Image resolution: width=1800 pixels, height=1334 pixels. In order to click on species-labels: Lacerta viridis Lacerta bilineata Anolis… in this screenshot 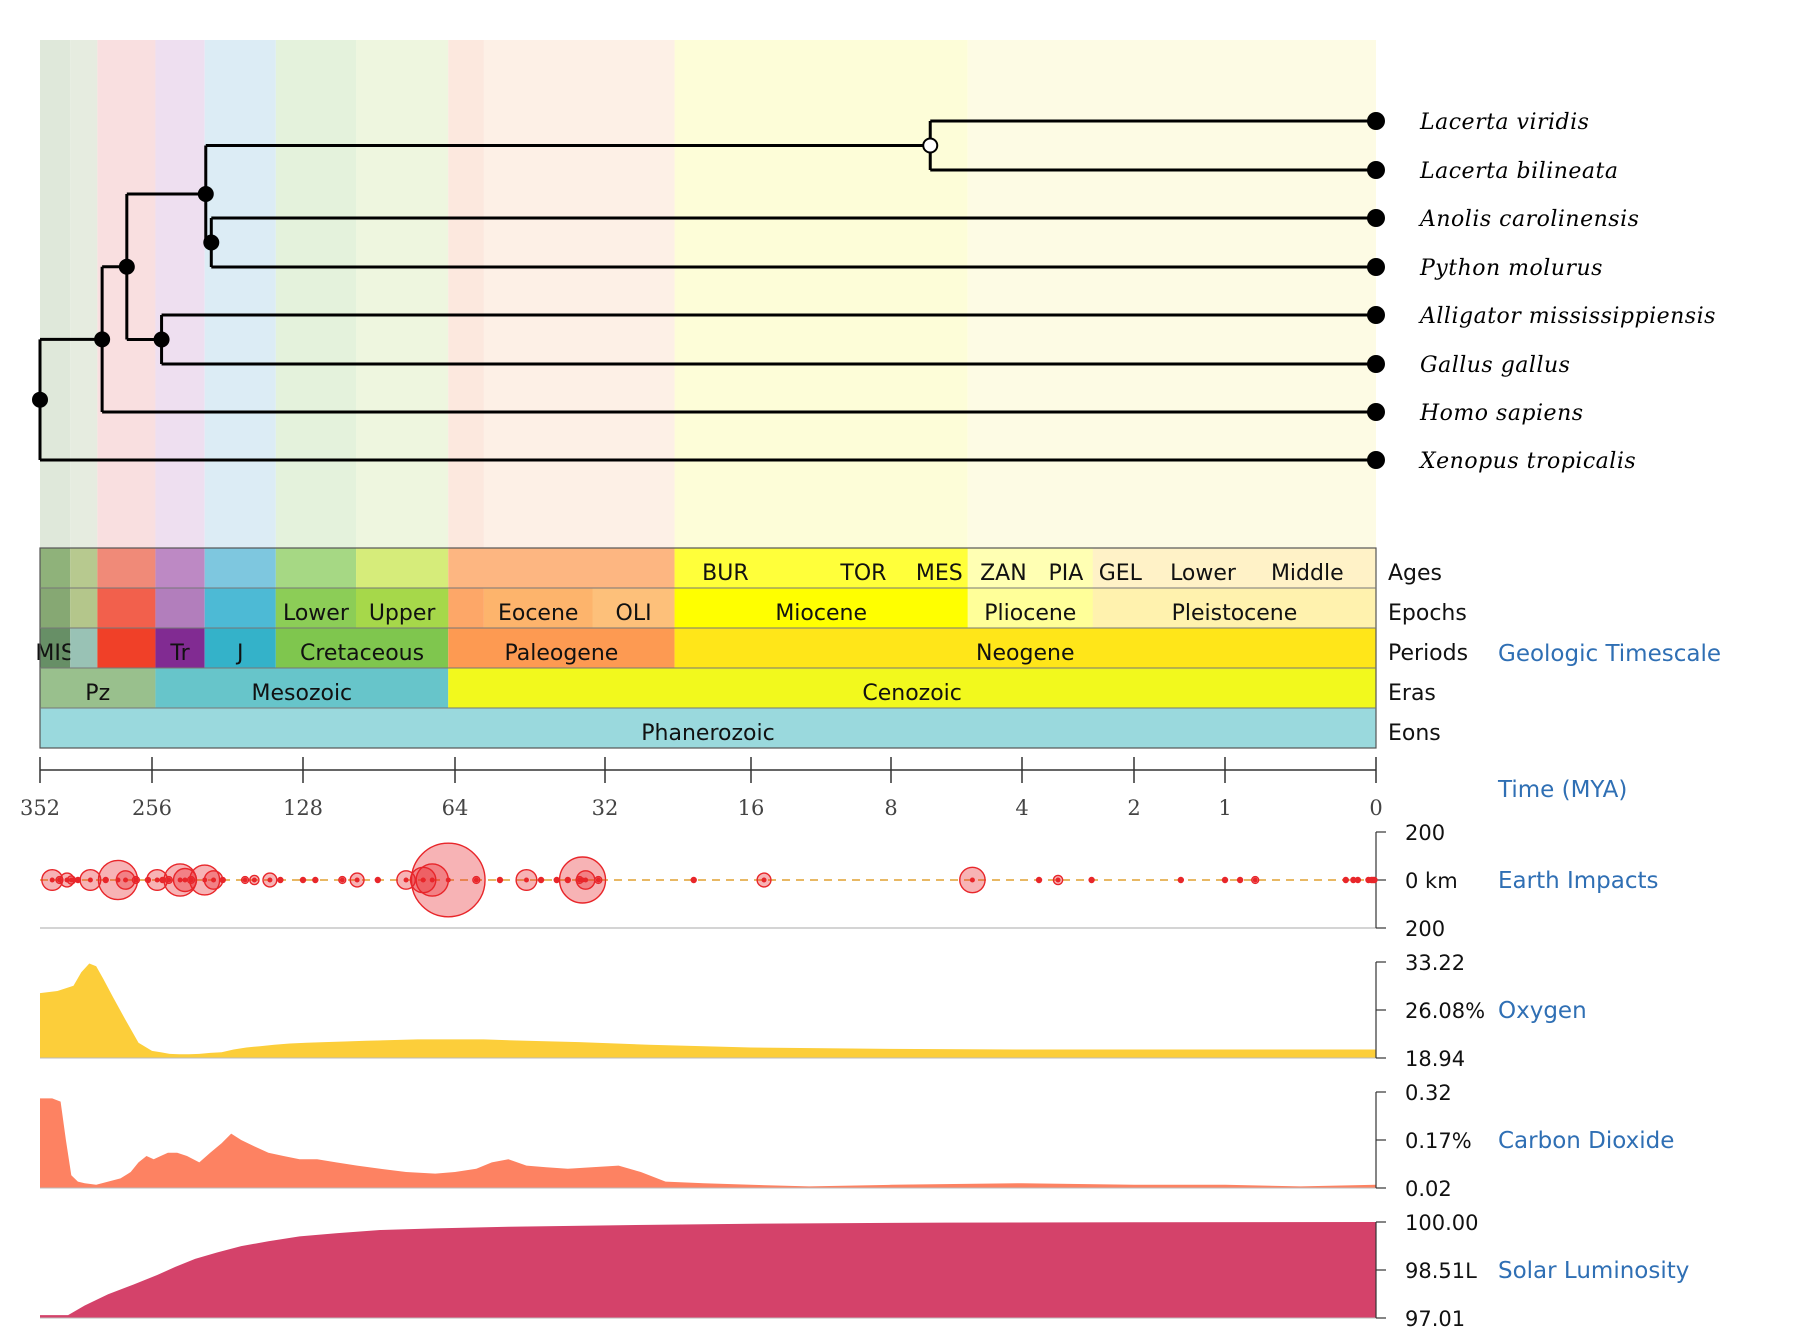, I will do `click(1567, 292)`.